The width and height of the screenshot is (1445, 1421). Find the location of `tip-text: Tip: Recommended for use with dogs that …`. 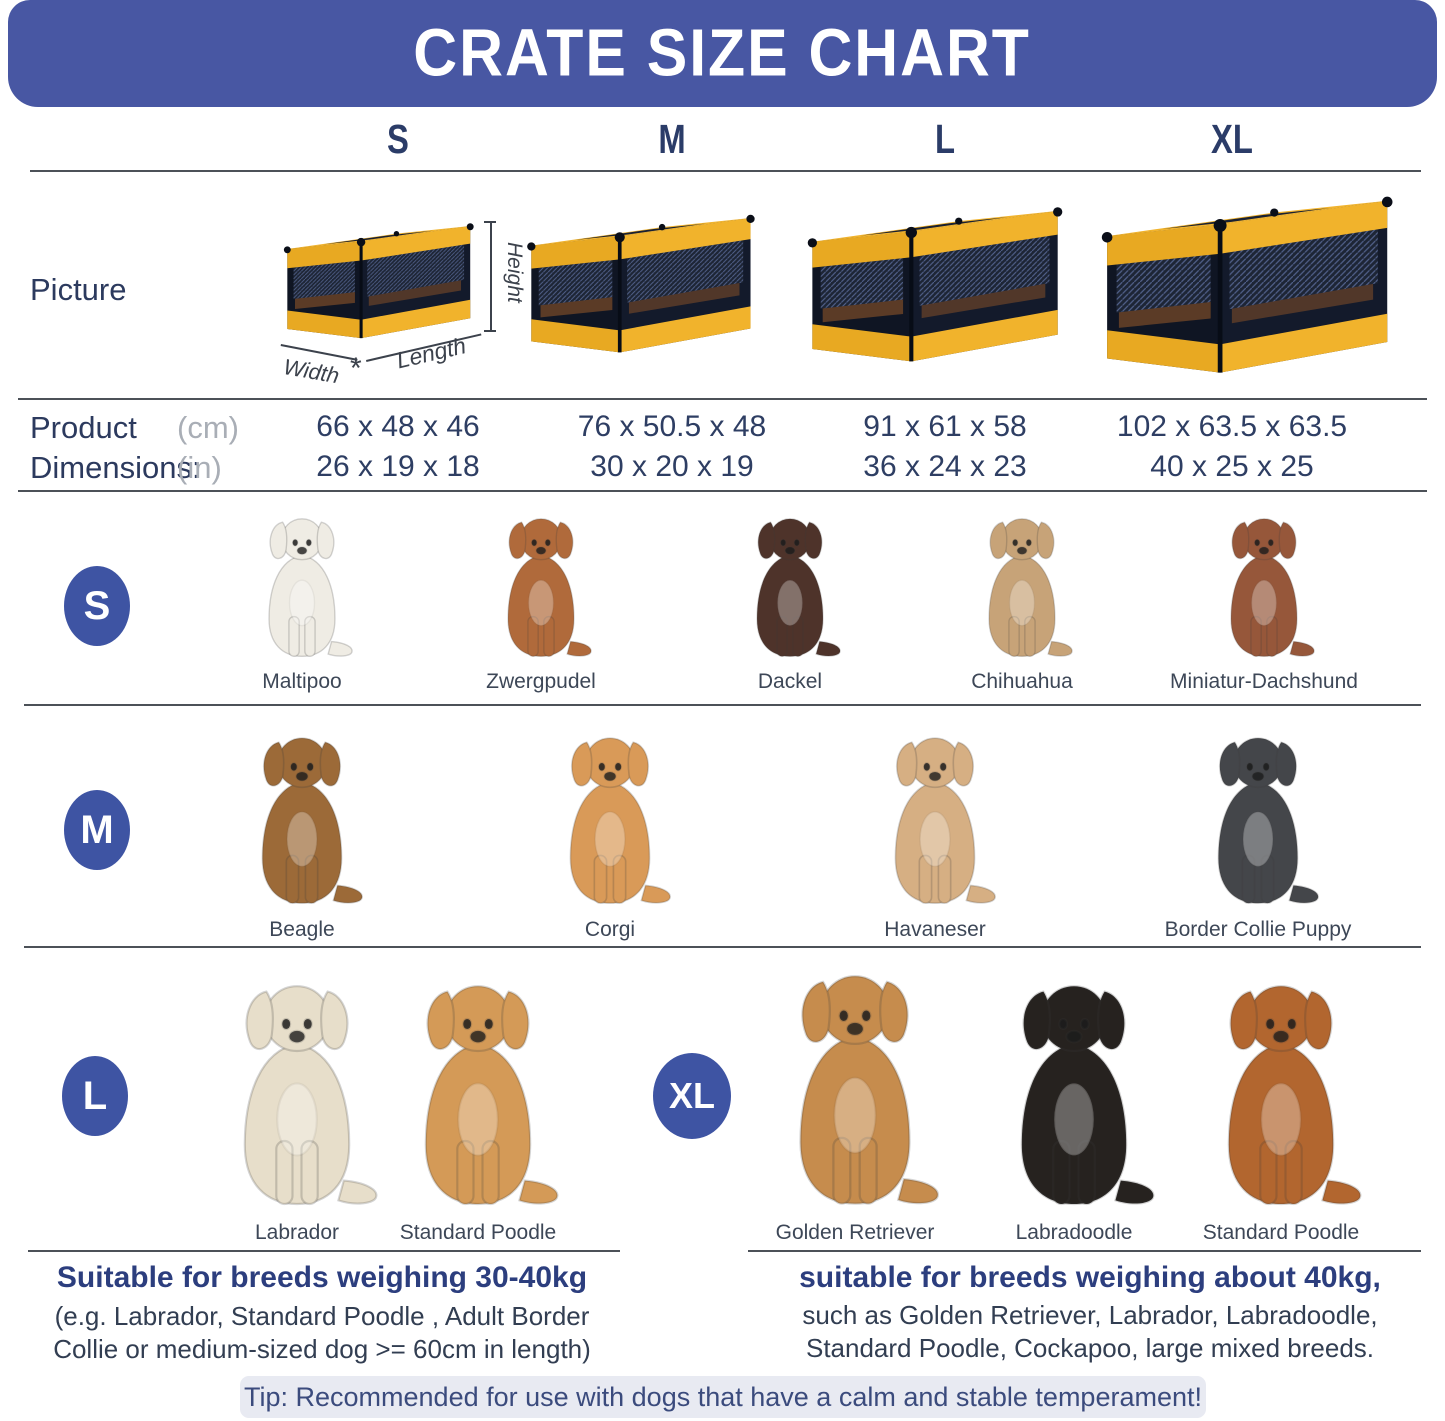

tip-text: Tip: Recommended for use with dogs that … is located at coordinates (723, 1396).